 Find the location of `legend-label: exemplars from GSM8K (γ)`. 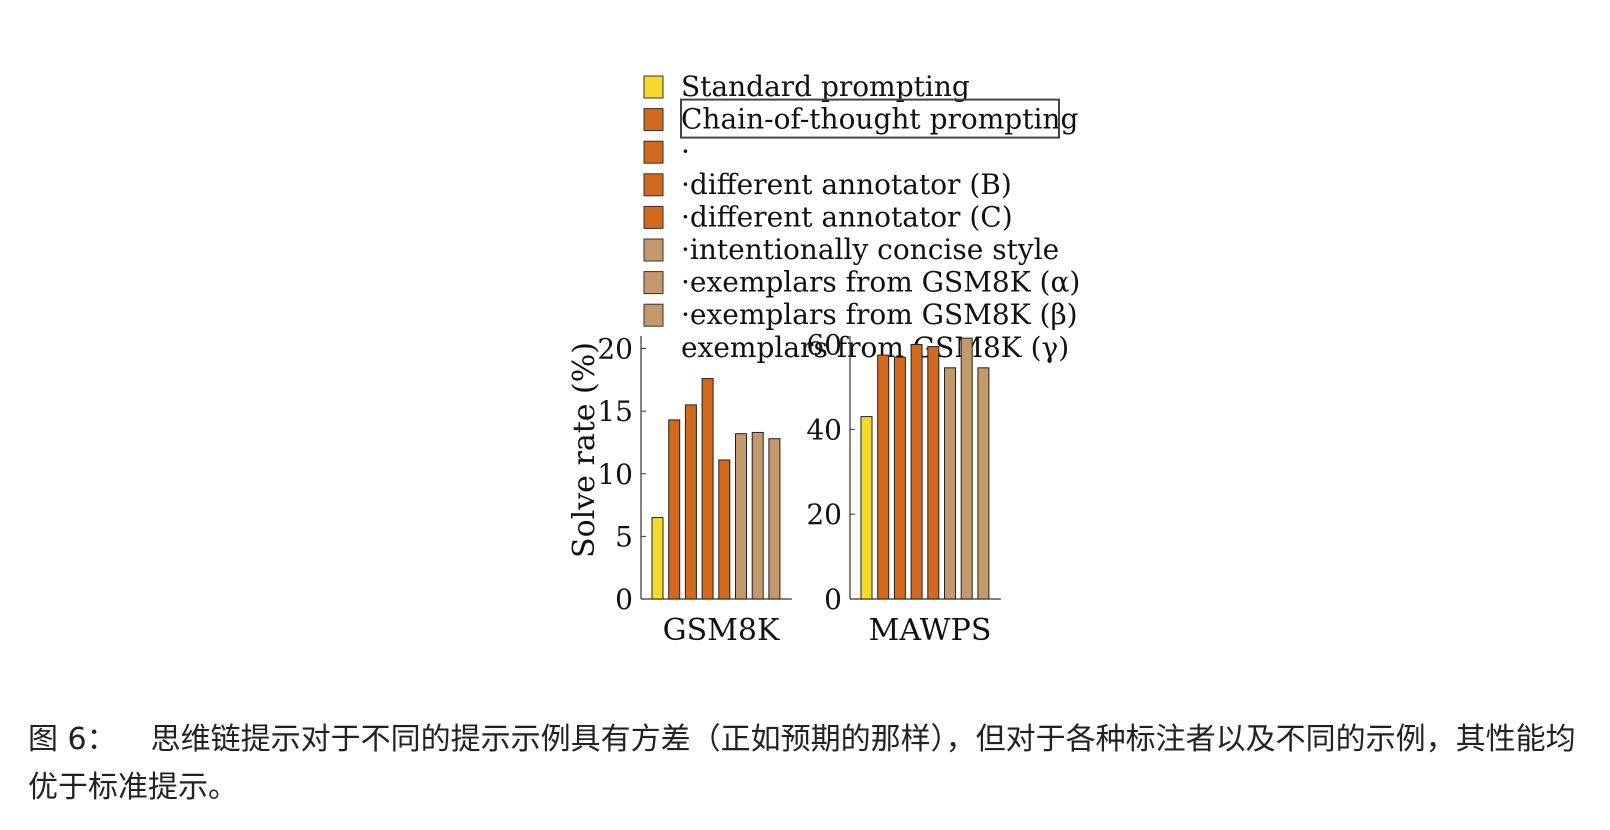

legend-label: exemplars from GSM8K (γ) is located at coordinates (875, 347).